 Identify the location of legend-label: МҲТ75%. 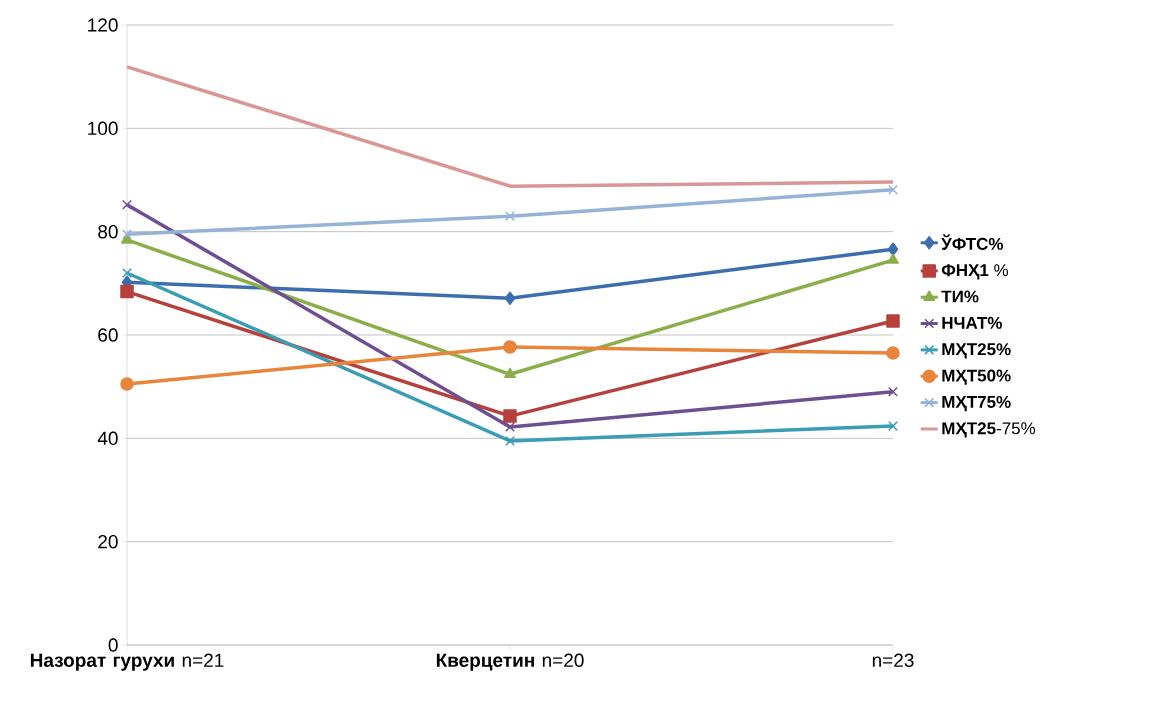
(976, 403).